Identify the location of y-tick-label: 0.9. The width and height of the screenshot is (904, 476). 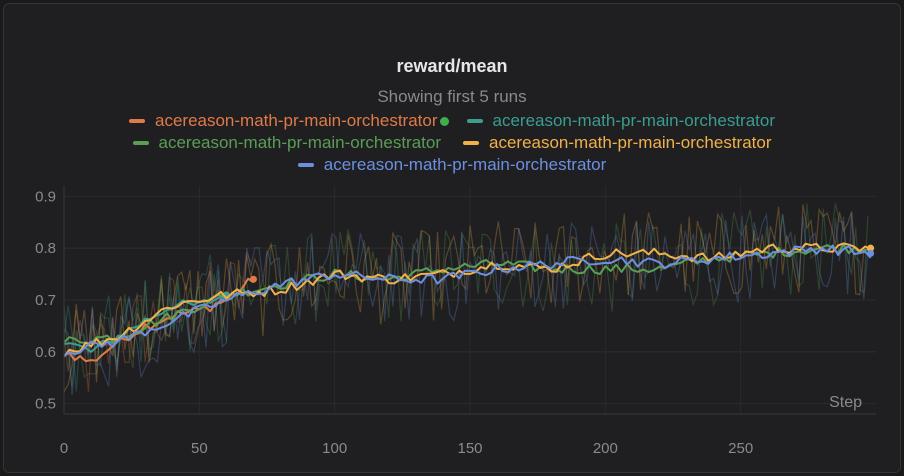
(45, 196).